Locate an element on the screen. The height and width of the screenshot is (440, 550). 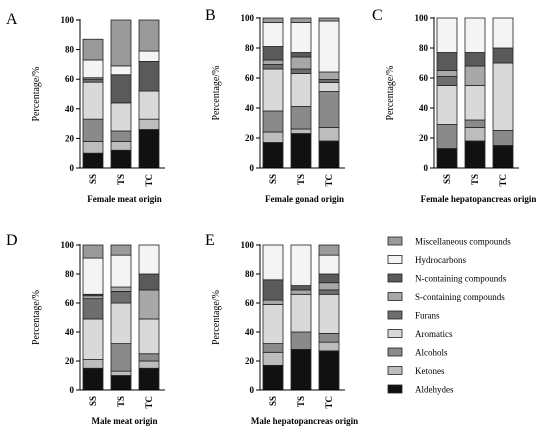
legend-label: Aromatics is located at coordinates (434, 334).